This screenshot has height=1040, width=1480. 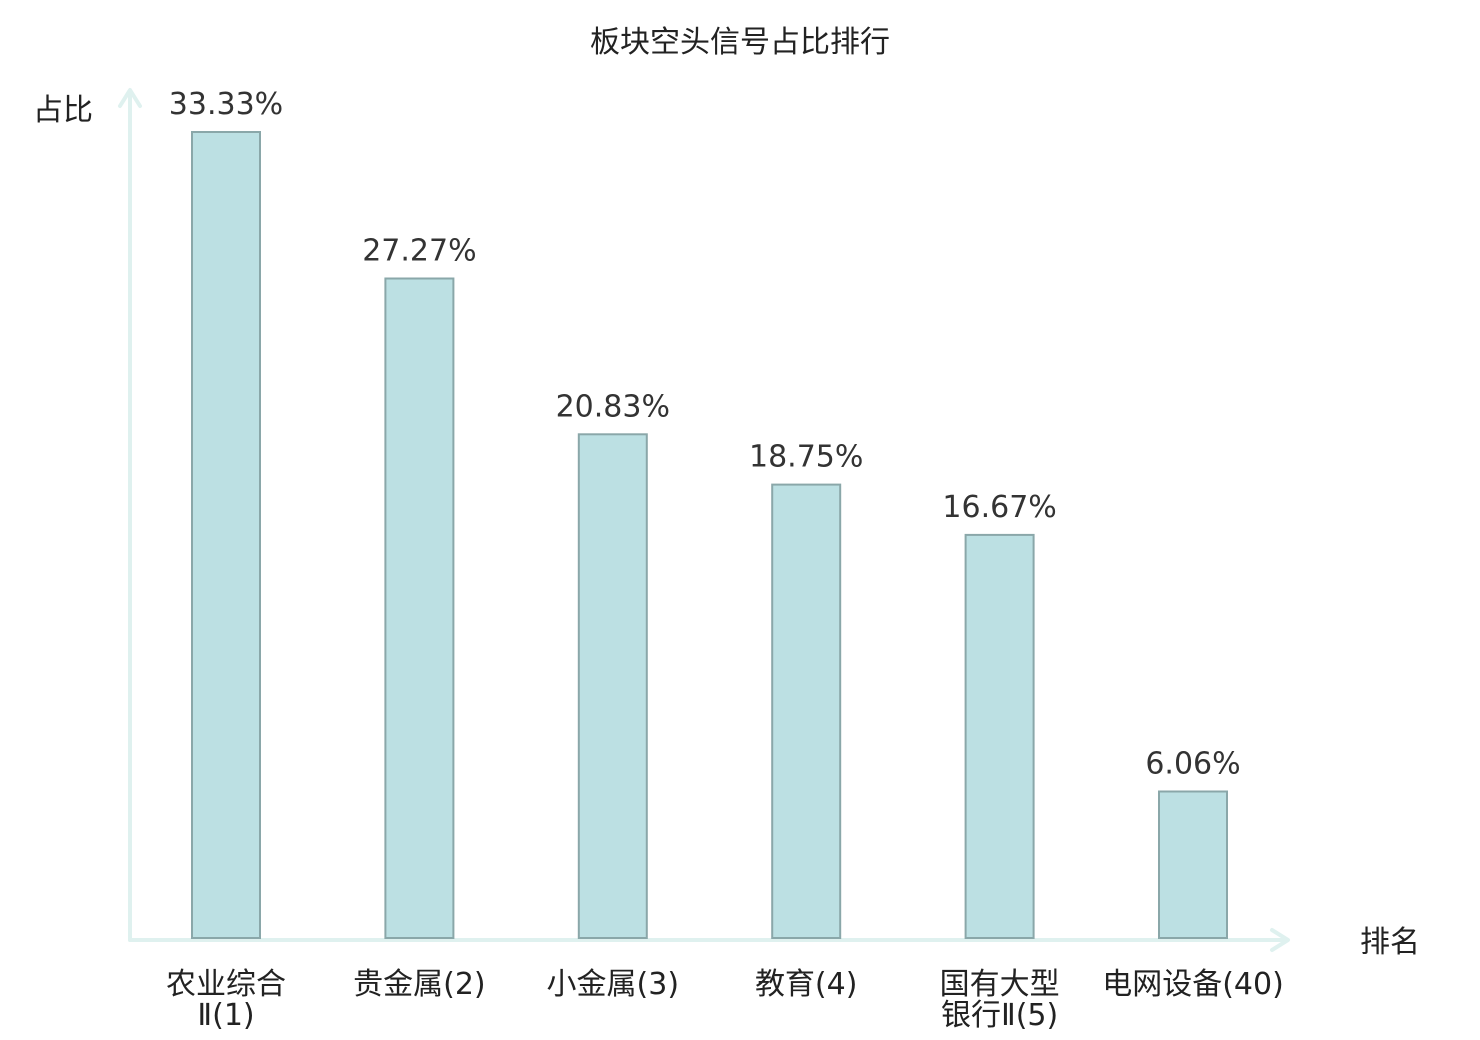 I want to click on value-label-4: 18.75%, so click(x=806, y=457).